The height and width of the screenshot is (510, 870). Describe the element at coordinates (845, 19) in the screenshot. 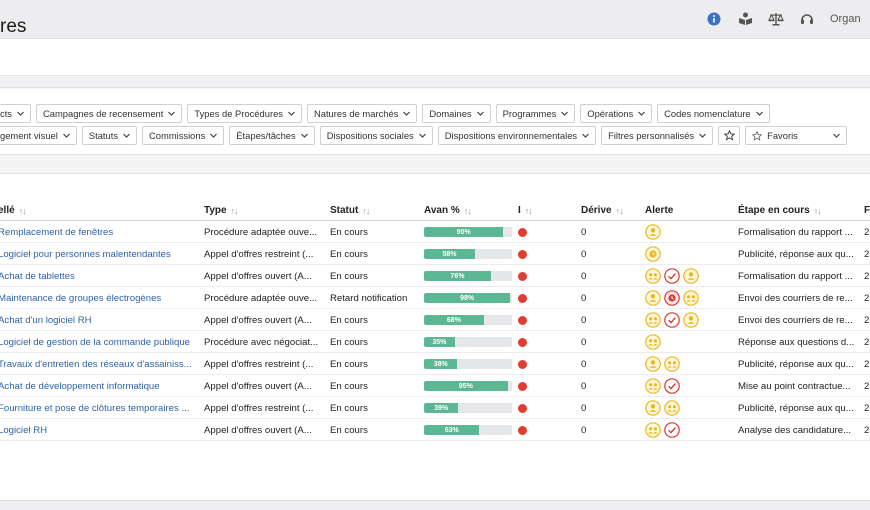

I see `organisation-menu: Organ` at that location.